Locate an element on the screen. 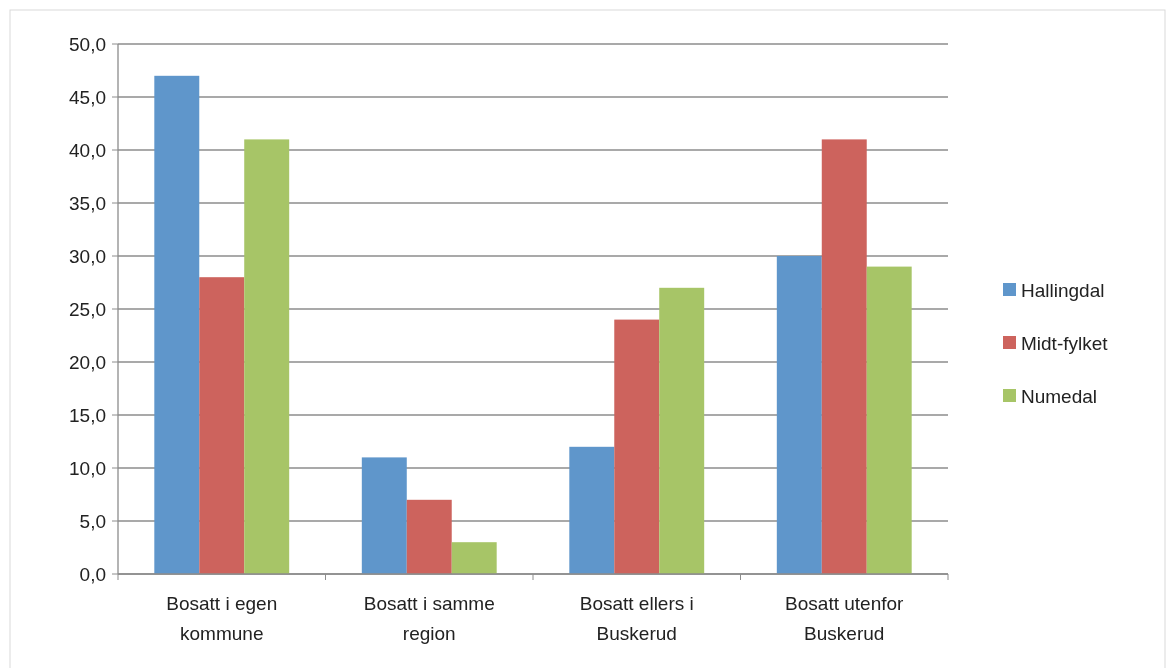 Image resolution: width=1176 pixels, height=668 pixels. y-tick-label: 10,0 is located at coordinates (87, 468).